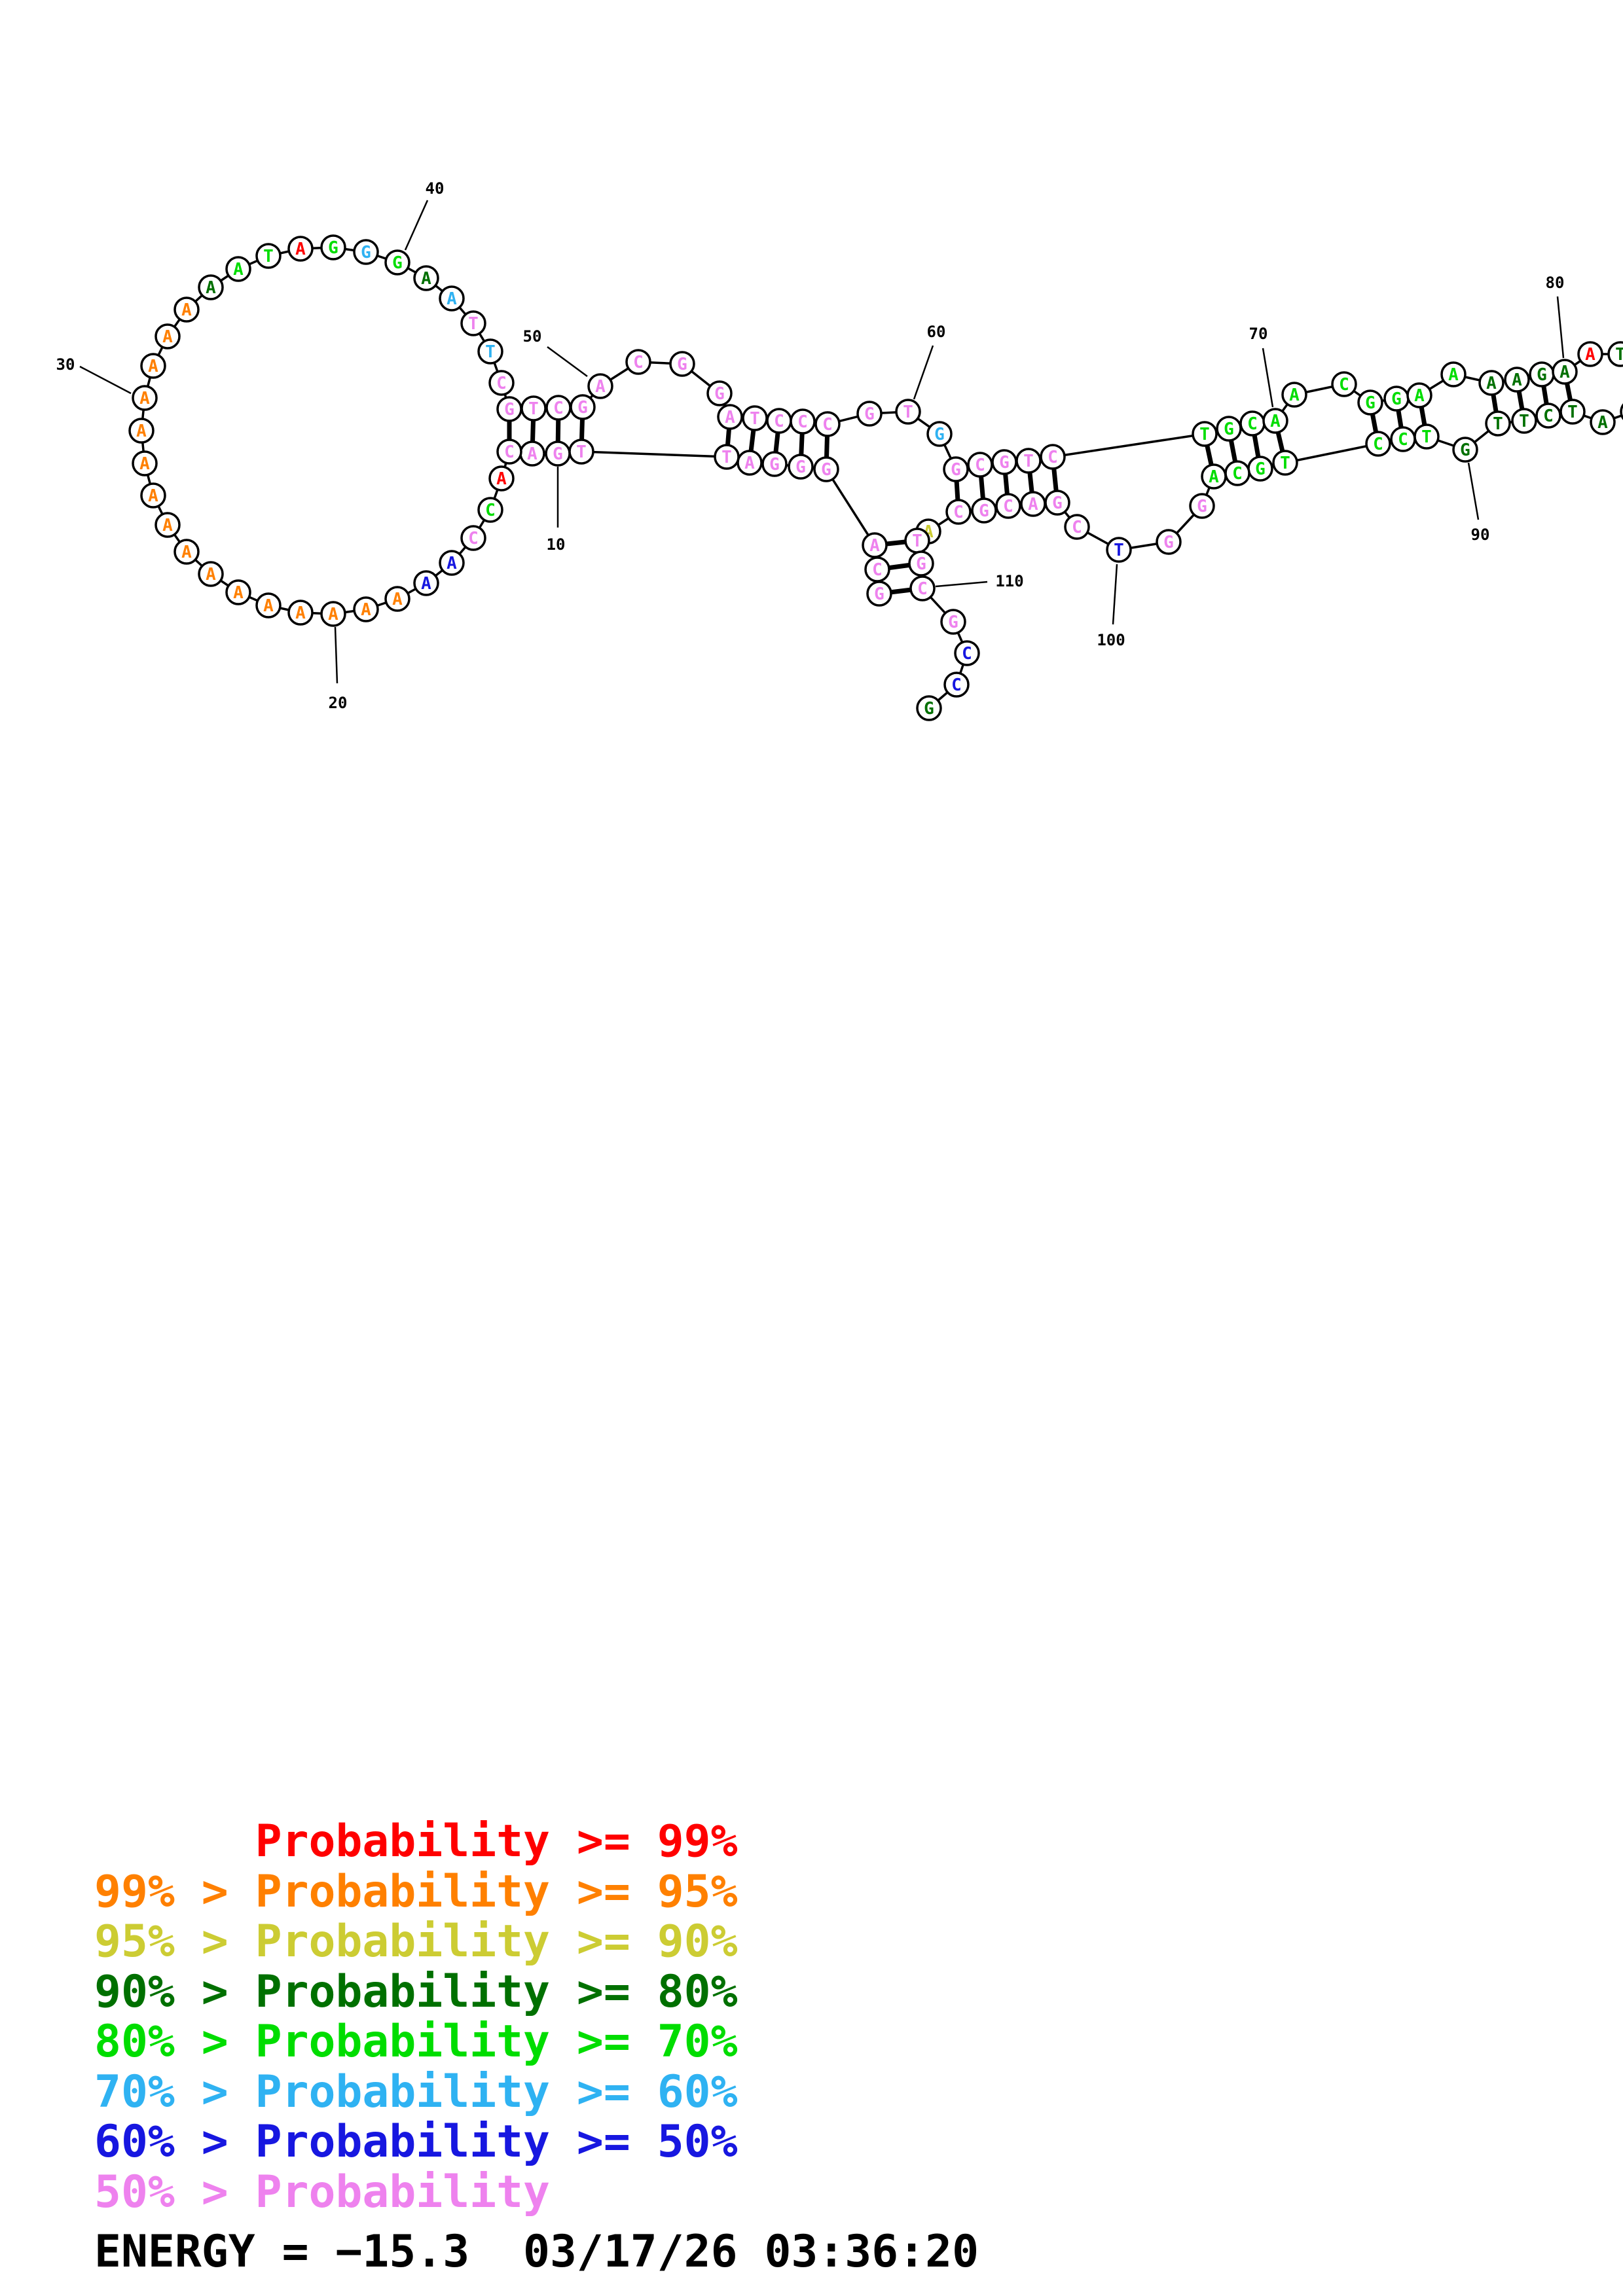 The height and width of the screenshot is (2296, 1623). I want to click on nucleotide-94: T, so click(1285, 463).